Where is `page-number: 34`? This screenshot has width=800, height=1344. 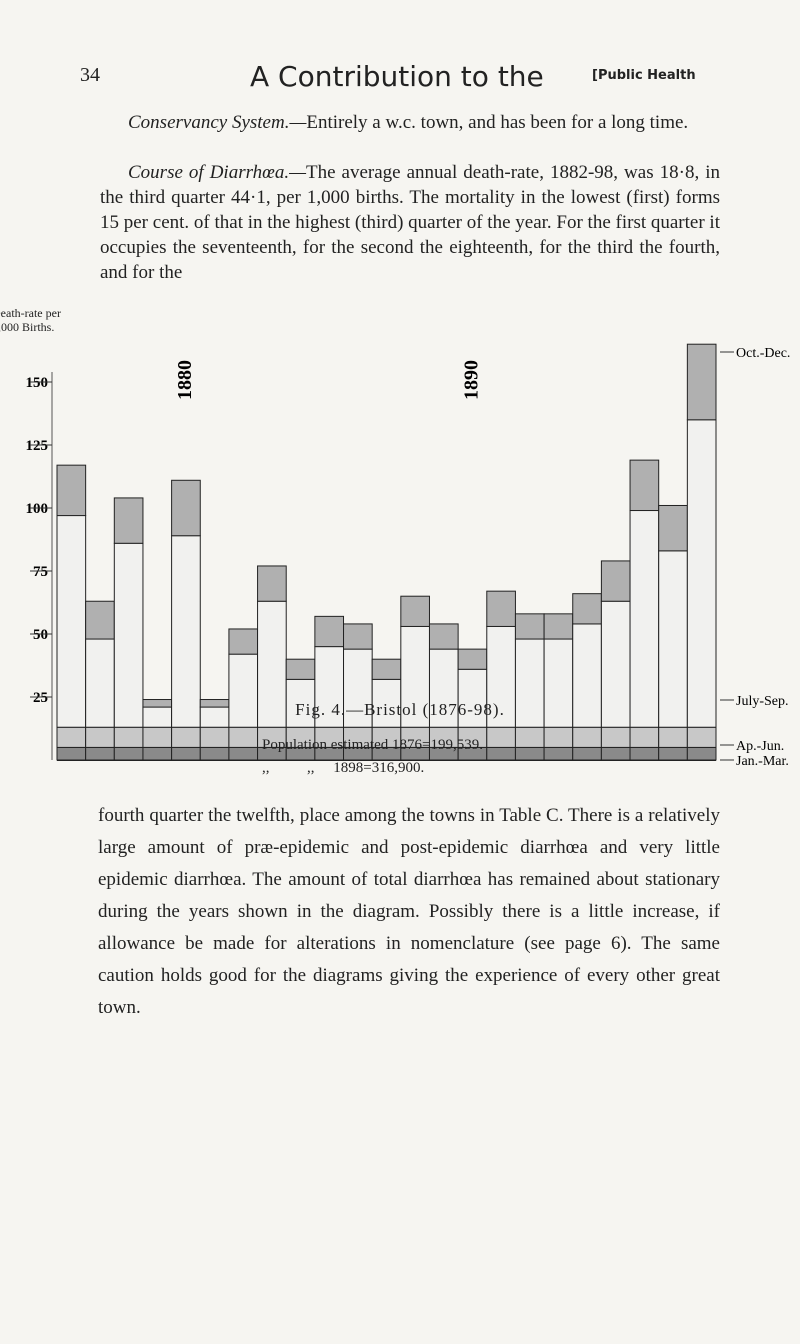
page-number: 34 is located at coordinates (90, 75).